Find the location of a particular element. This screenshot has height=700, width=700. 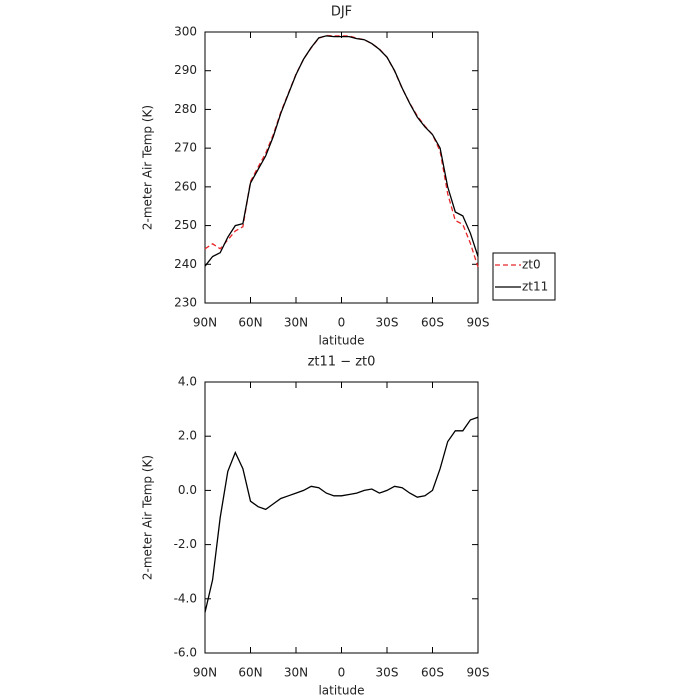

legend-frame is located at coordinates (524, 276).